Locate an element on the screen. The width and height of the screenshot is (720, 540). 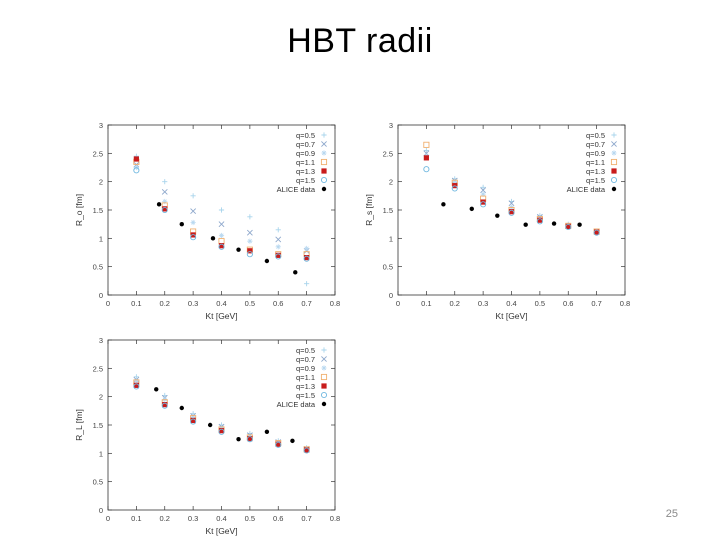
x-tick-label: 0.8 is located at coordinates (335, 518).